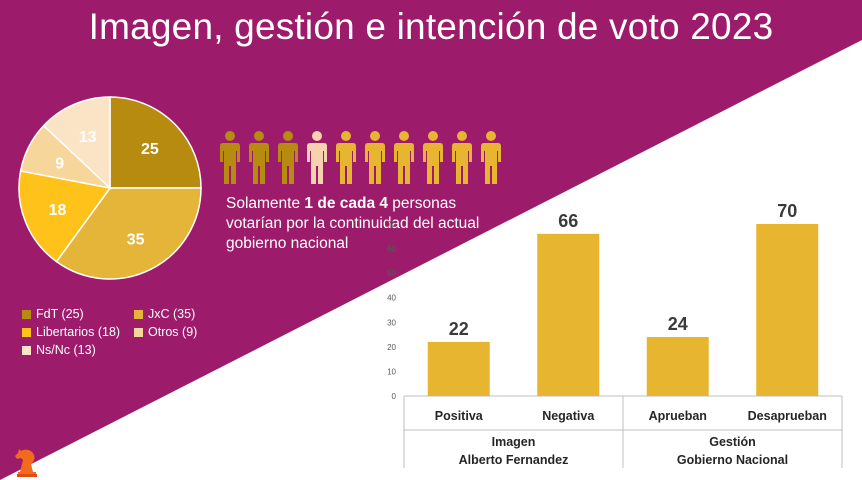 The width and height of the screenshot is (862, 480). Describe the element at coordinates (787, 211) in the screenshot. I see `bar-data-label: 70` at that location.